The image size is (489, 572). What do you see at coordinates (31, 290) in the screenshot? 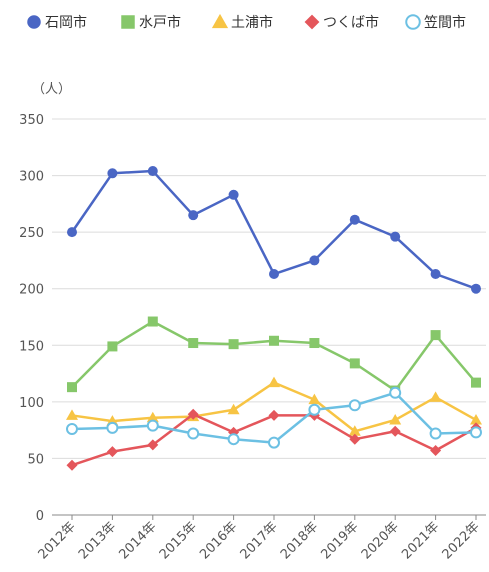
I see `y-tick-label: 200` at bounding box center [31, 290].